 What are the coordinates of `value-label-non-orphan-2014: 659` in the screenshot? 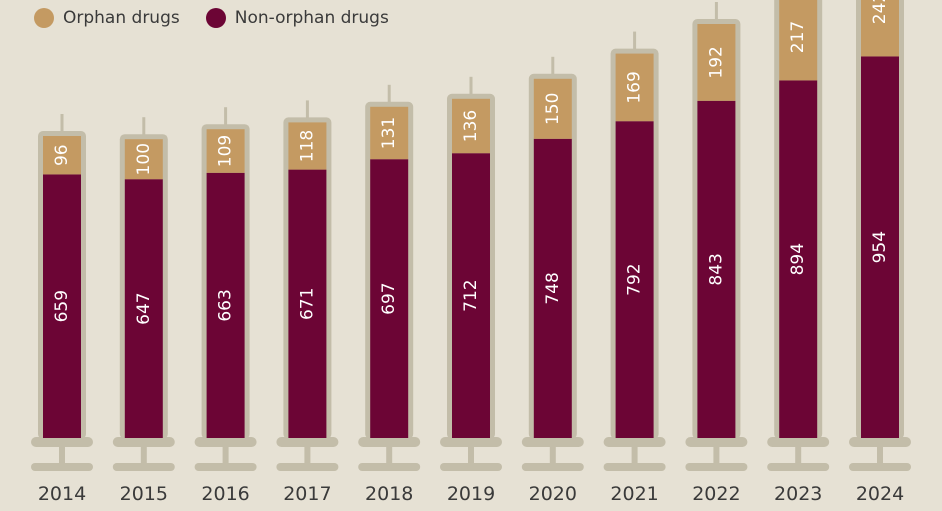 It's located at (62, 306).